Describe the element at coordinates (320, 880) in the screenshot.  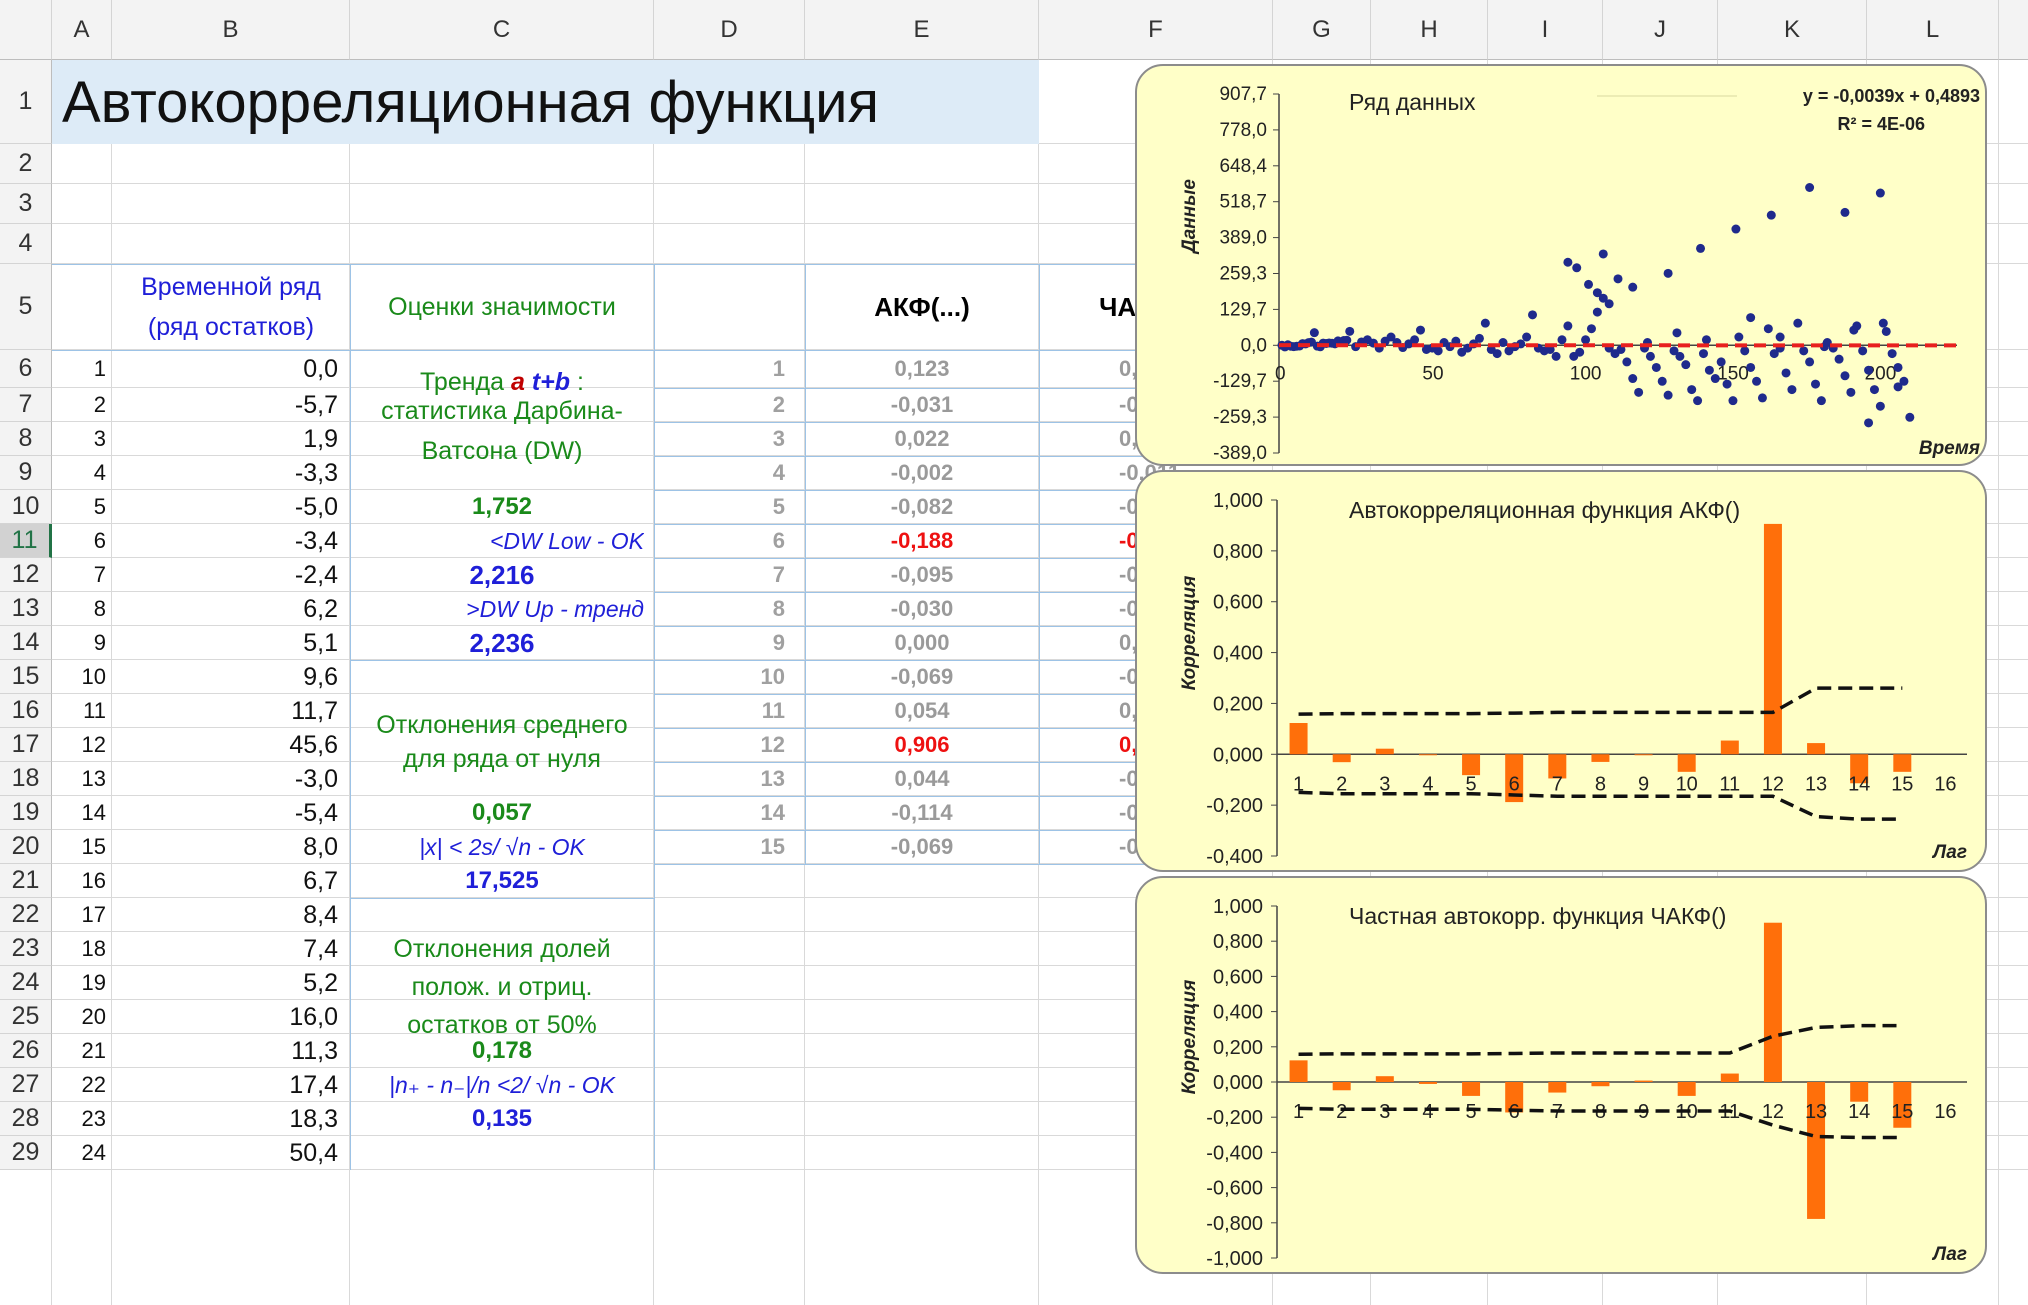
I see `series-value-cell: 6,7` at that location.